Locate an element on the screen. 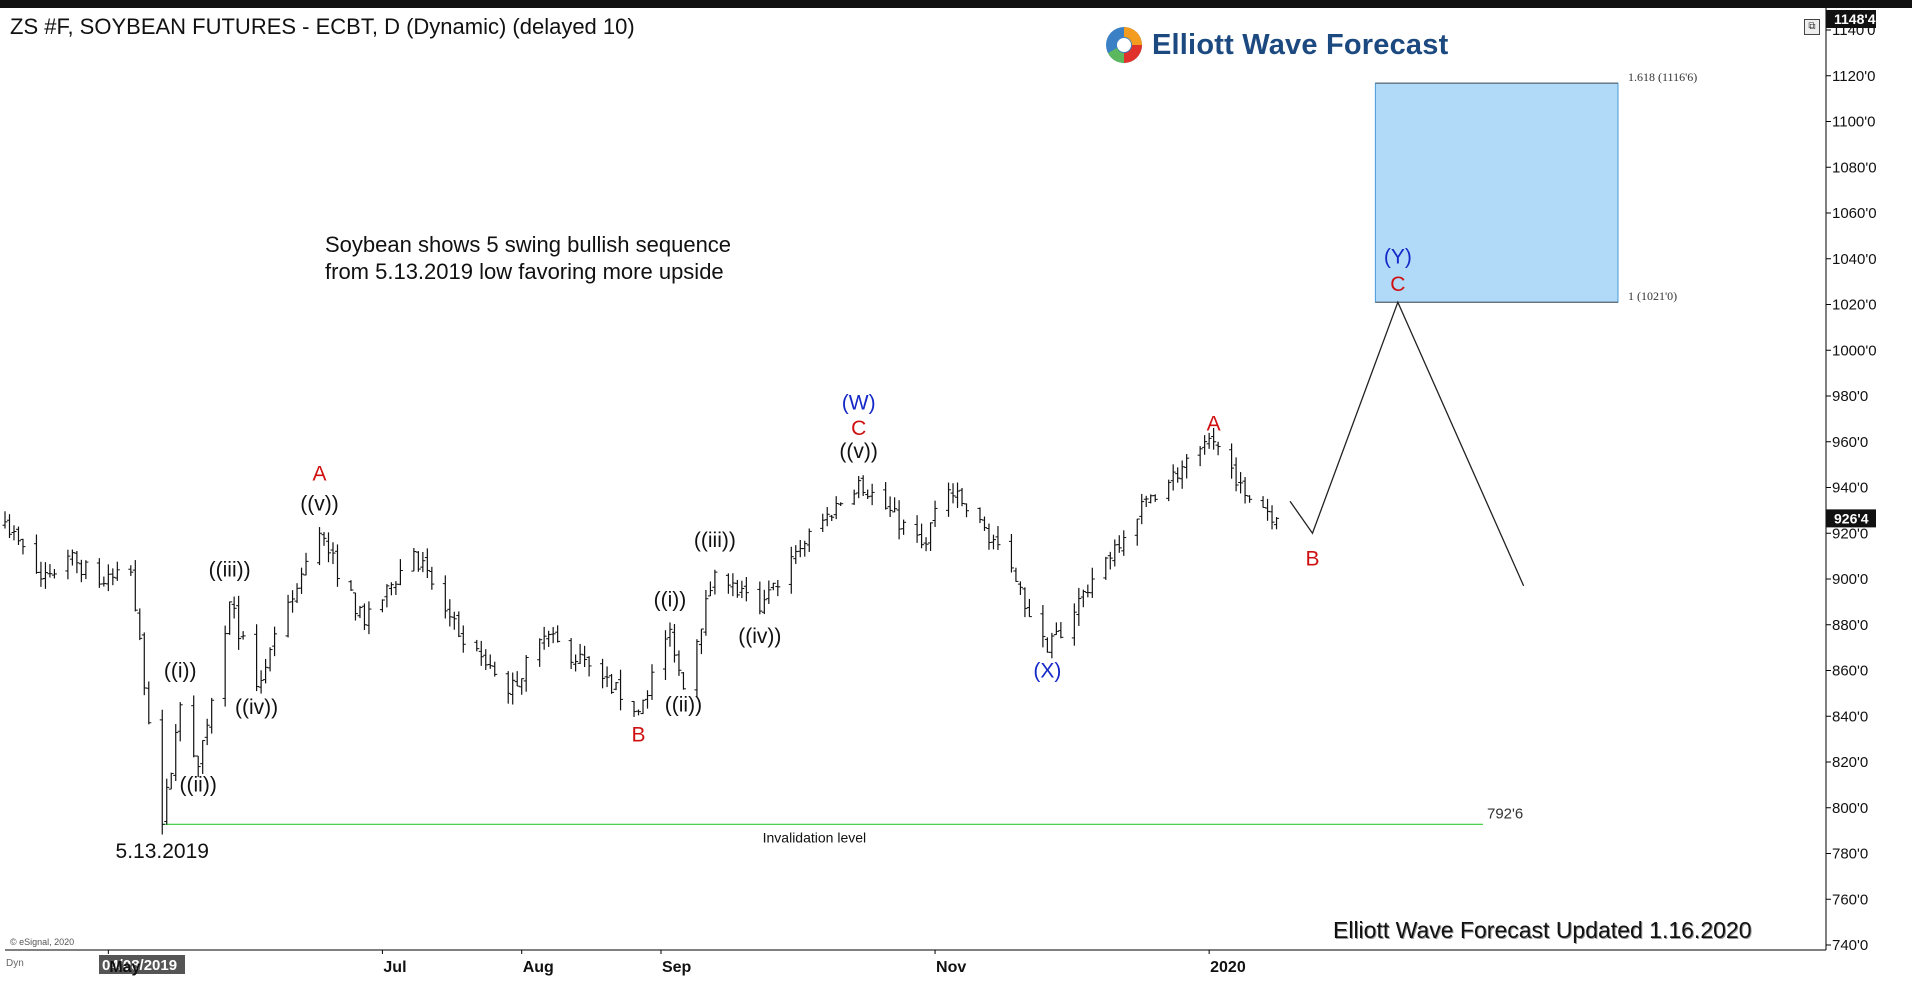  price-axis-label: 960'0 is located at coordinates (1850, 442).